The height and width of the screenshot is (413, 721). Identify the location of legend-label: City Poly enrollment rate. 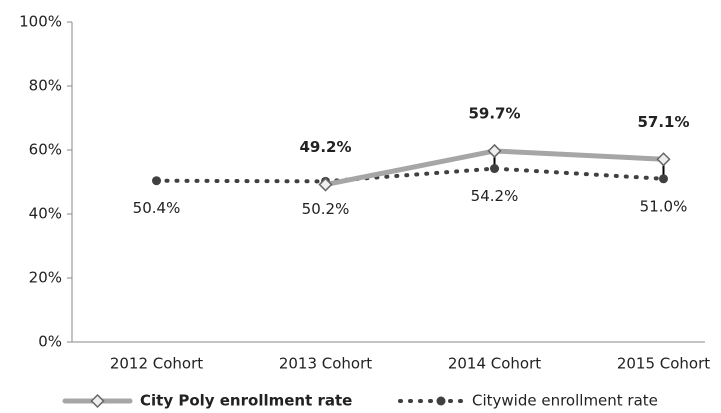
(246, 401).